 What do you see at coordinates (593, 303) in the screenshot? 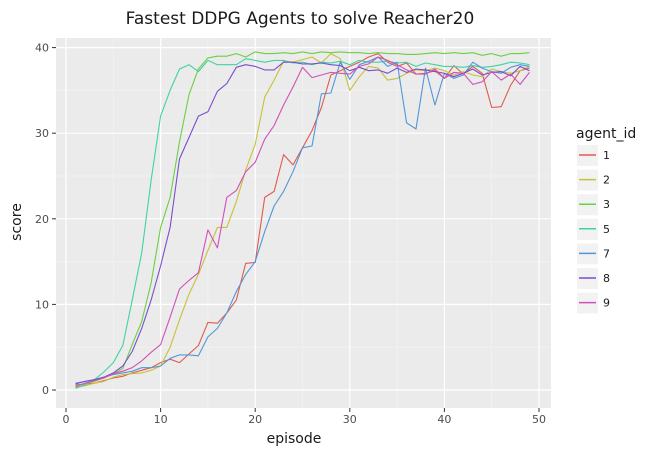
I see `legend-item-agent-9: 9` at bounding box center [593, 303].